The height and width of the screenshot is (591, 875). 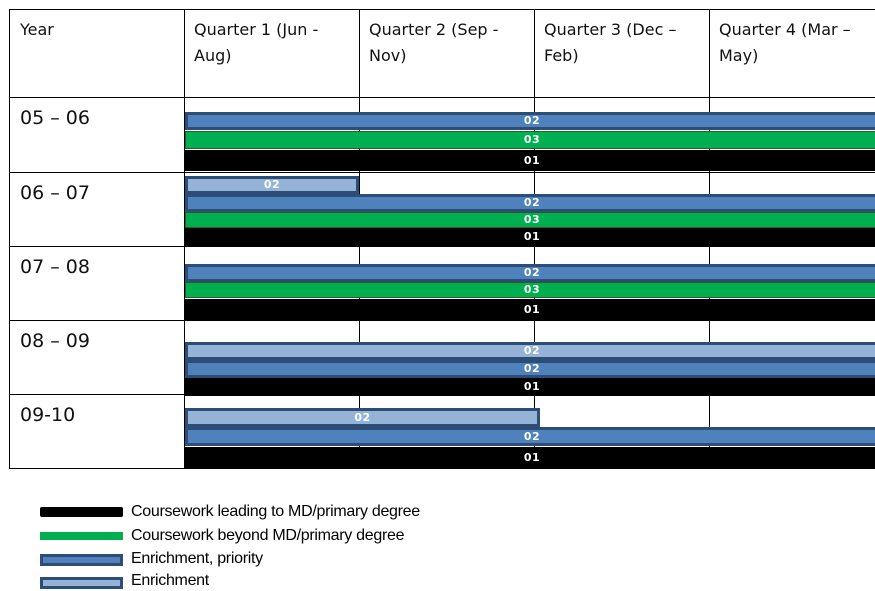 What do you see at coordinates (785, 42) in the screenshot?
I see `header-quarter-4: Quarter 4 (Mar – May)` at bounding box center [785, 42].